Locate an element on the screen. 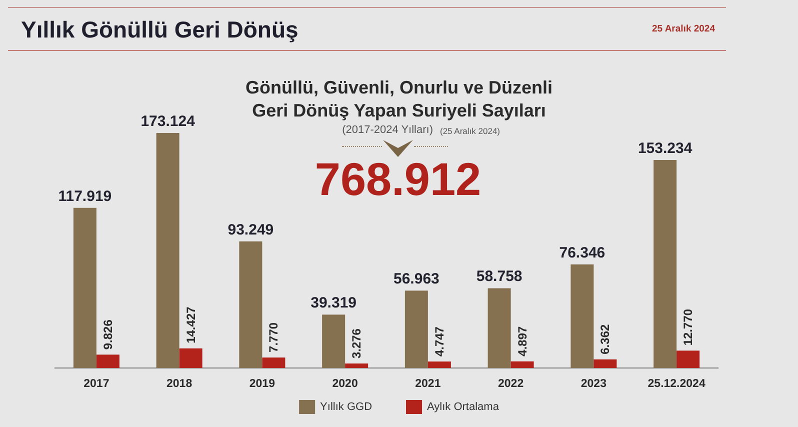 This screenshot has height=427, width=798. data-label: 4.747 is located at coordinates (439, 341).